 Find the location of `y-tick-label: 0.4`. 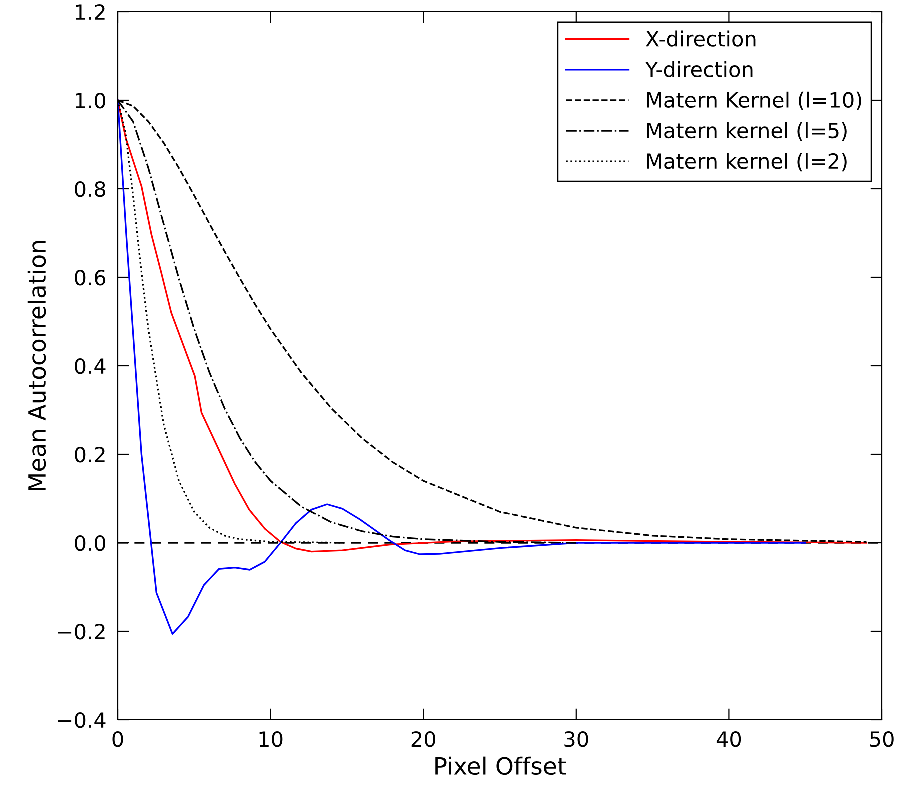

y-tick-label: 0.4 is located at coordinates (90, 366).